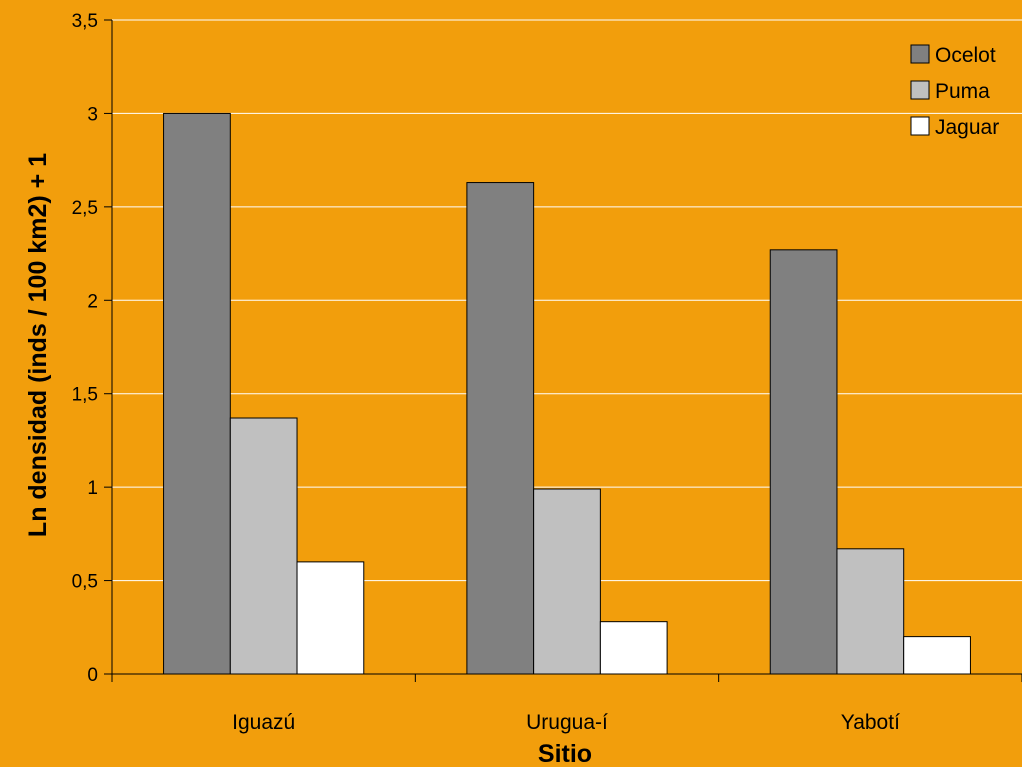 This screenshot has width=1022, height=767. What do you see at coordinates (92, 114) in the screenshot?
I see `y-tick-label: 3` at bounding box center [92, 114].